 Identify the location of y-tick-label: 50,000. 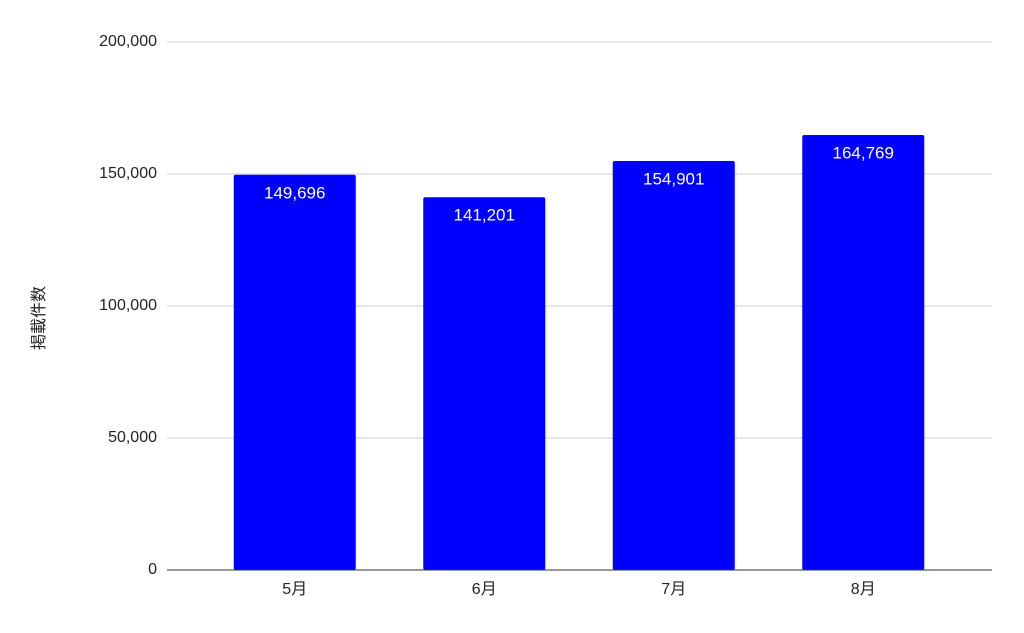
(132, 437).